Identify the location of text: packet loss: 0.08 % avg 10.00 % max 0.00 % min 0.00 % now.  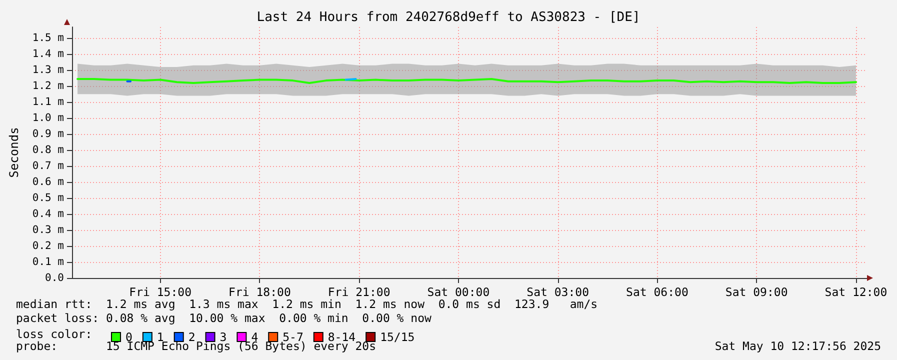
(224, 318).